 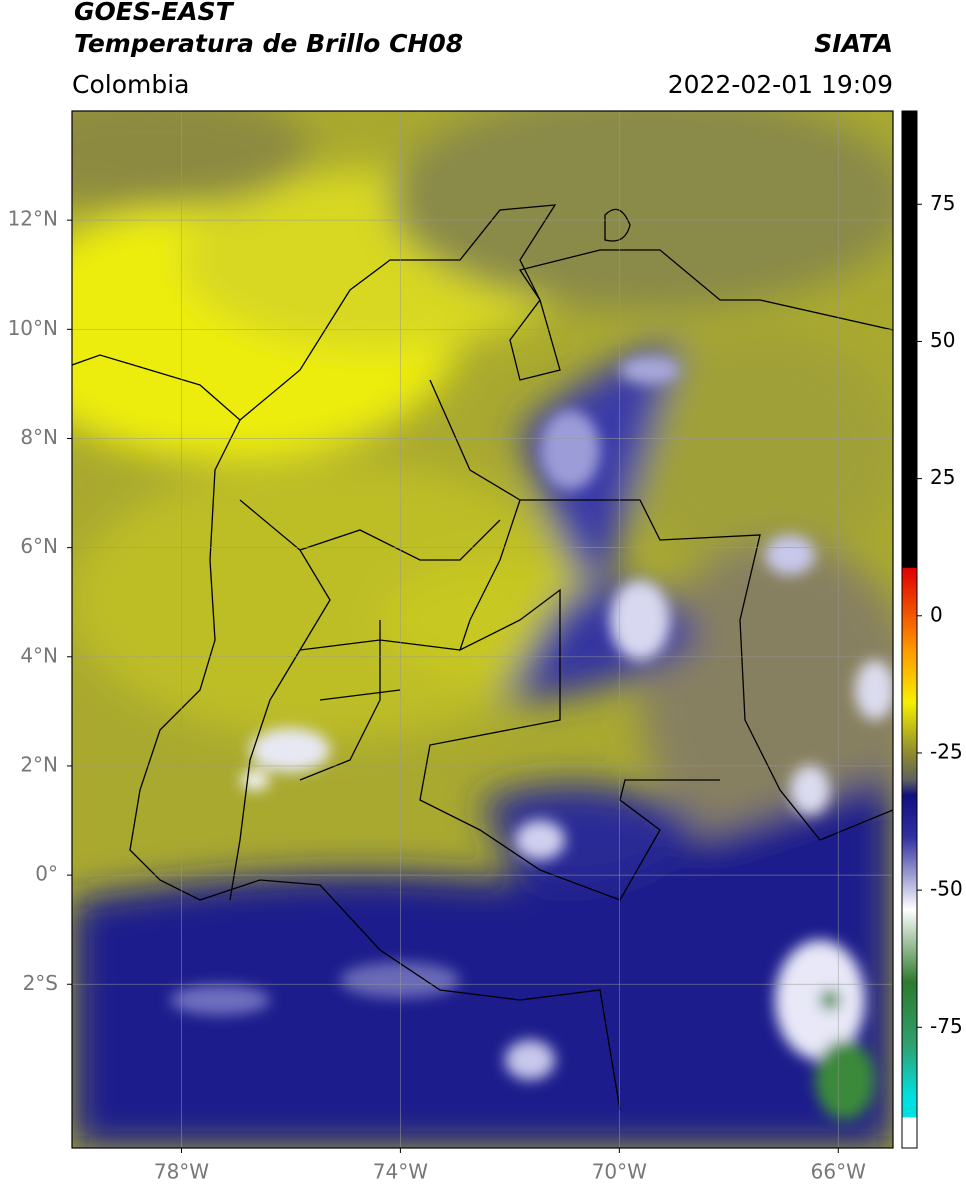 What do you see at coordinates (946, 751) in the screenshot?
I see `colorbar-tick-label: -25` at bounding box center [946, 751].